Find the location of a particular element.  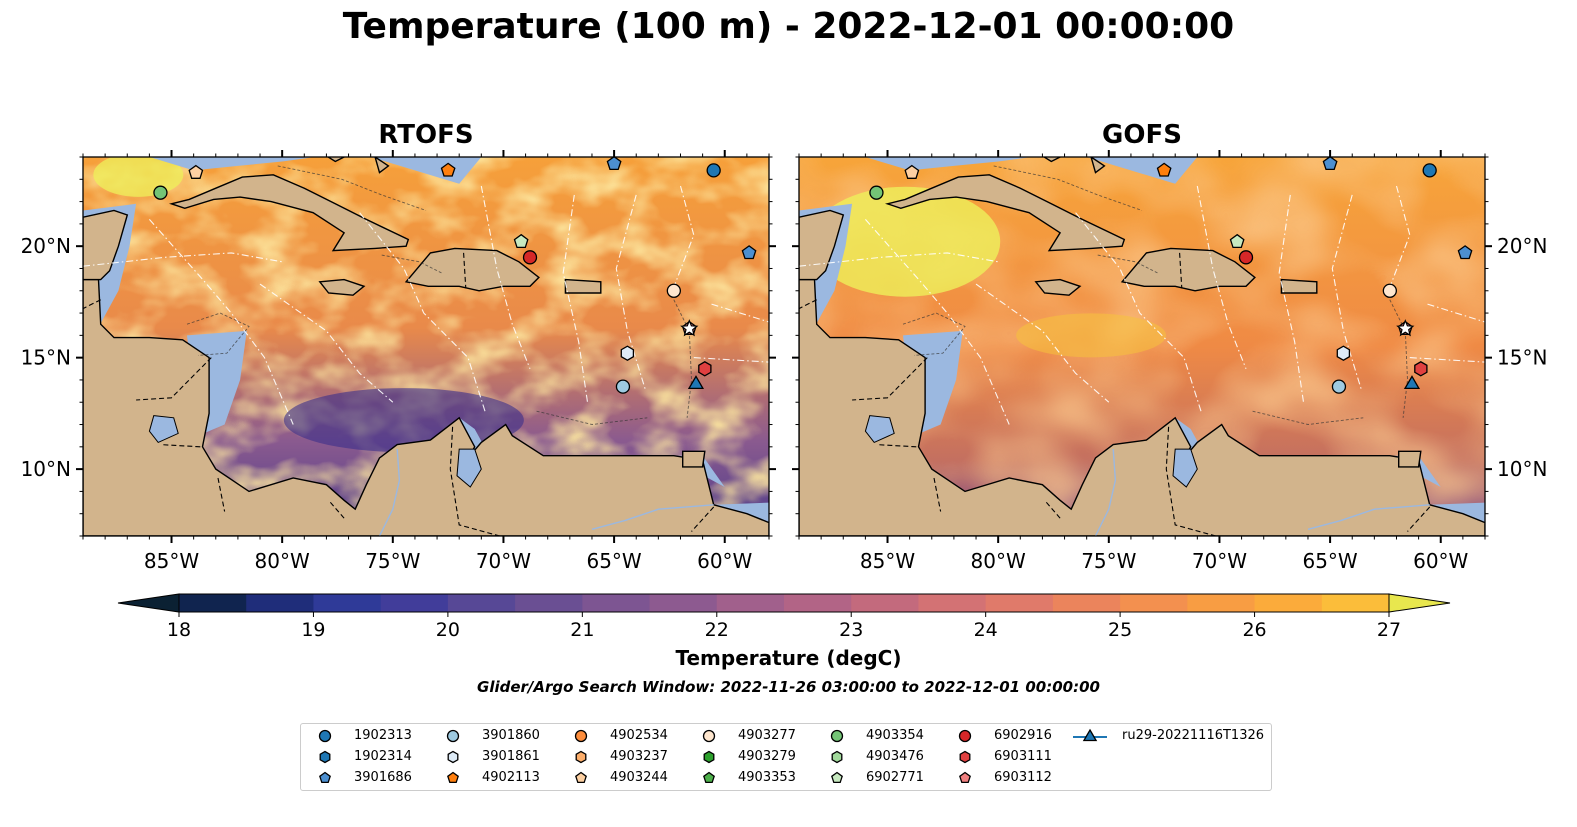

legend-label: 3901860 is located at coordinates (511, 735).